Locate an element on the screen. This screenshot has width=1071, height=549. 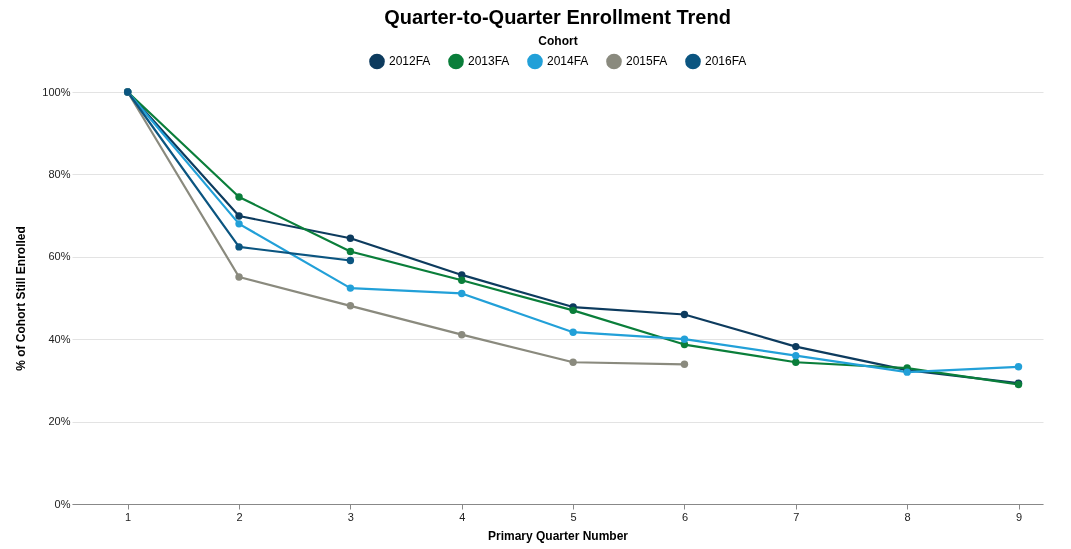
chart-title: Quarter-to-Quarter Enrollment Trend is located at coordinates (557, 17).